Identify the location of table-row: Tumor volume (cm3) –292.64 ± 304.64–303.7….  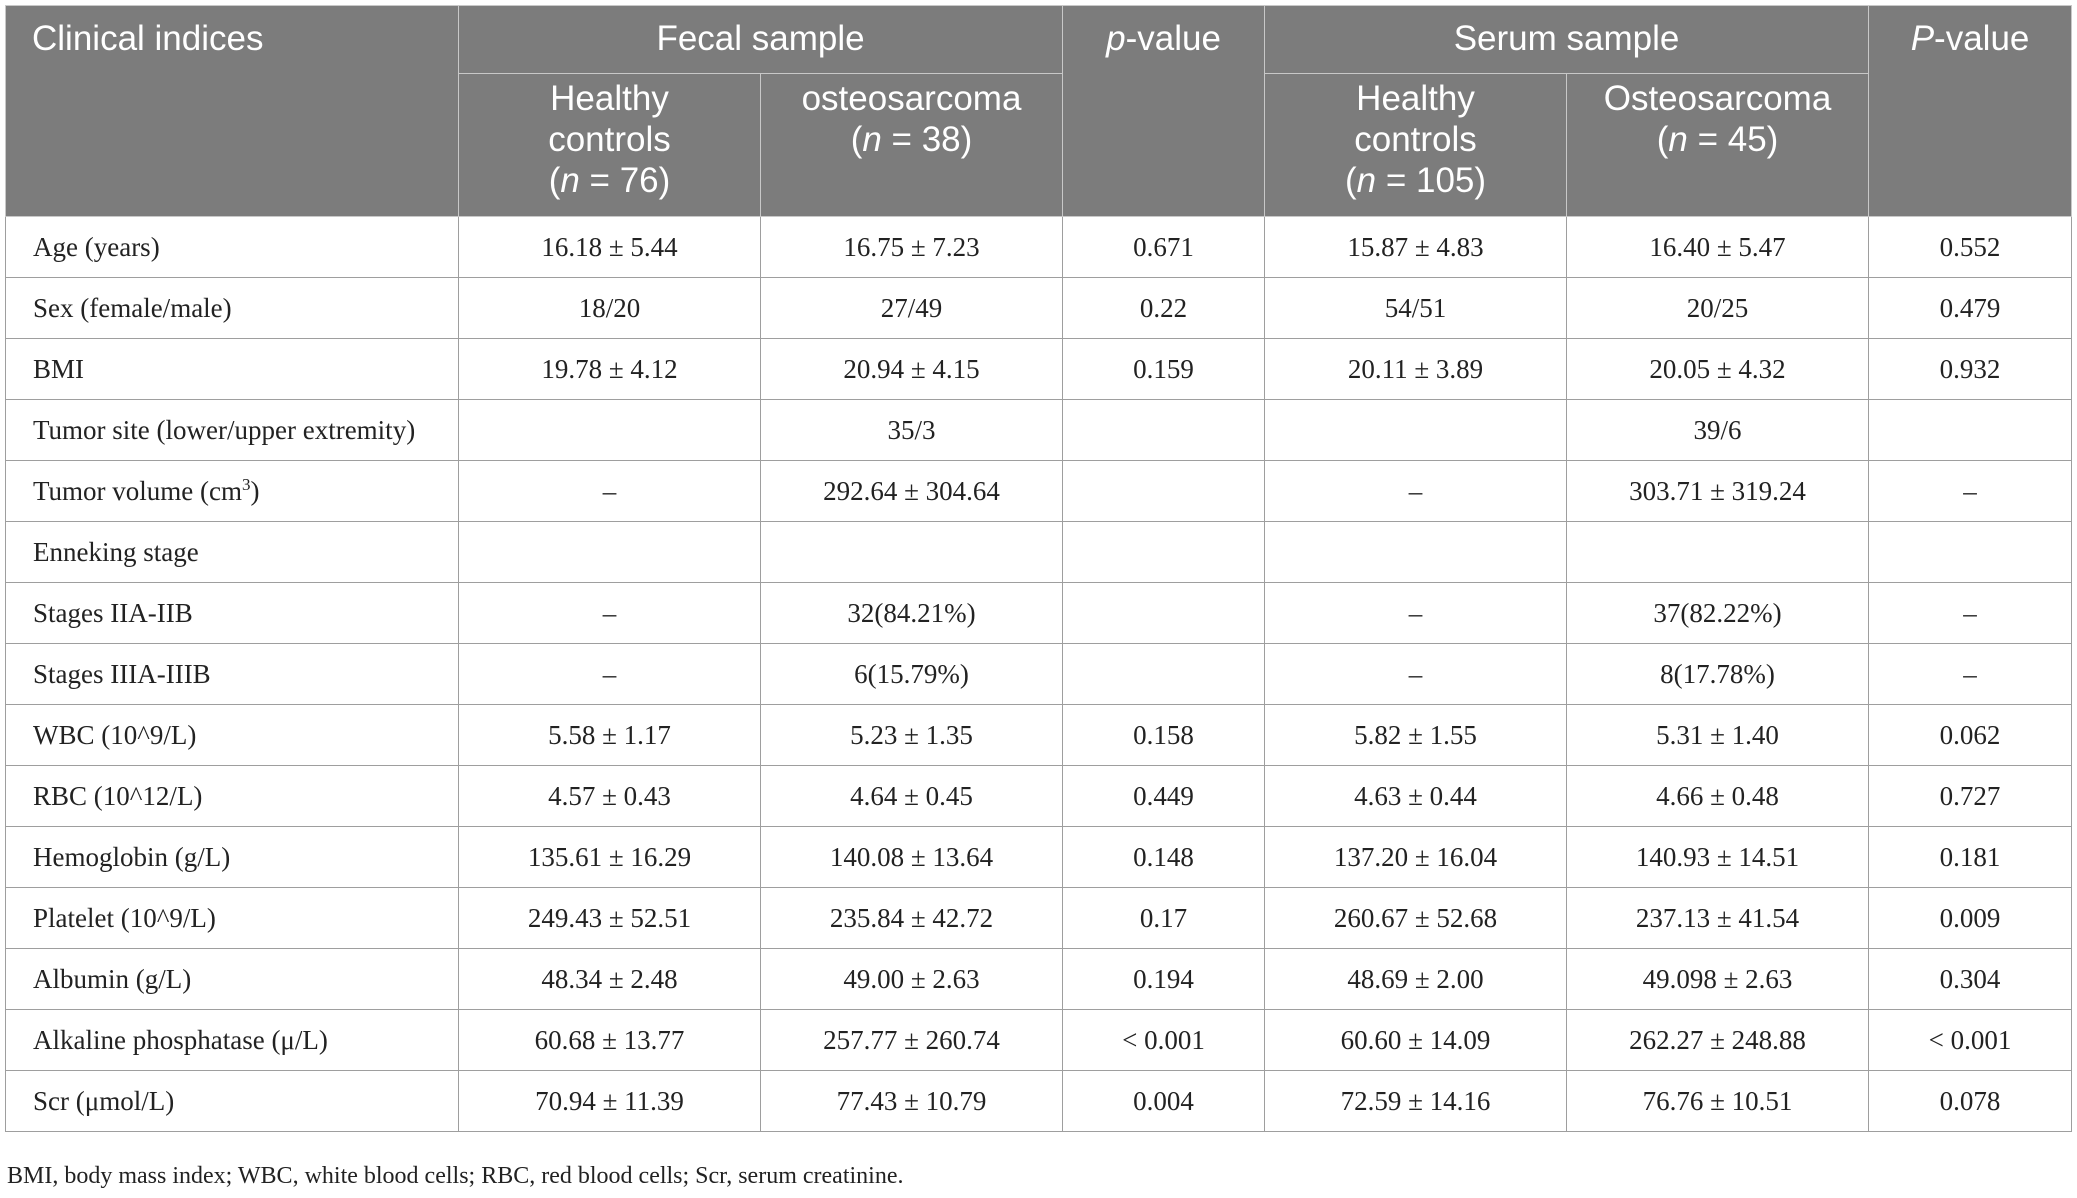
(1039, 491).